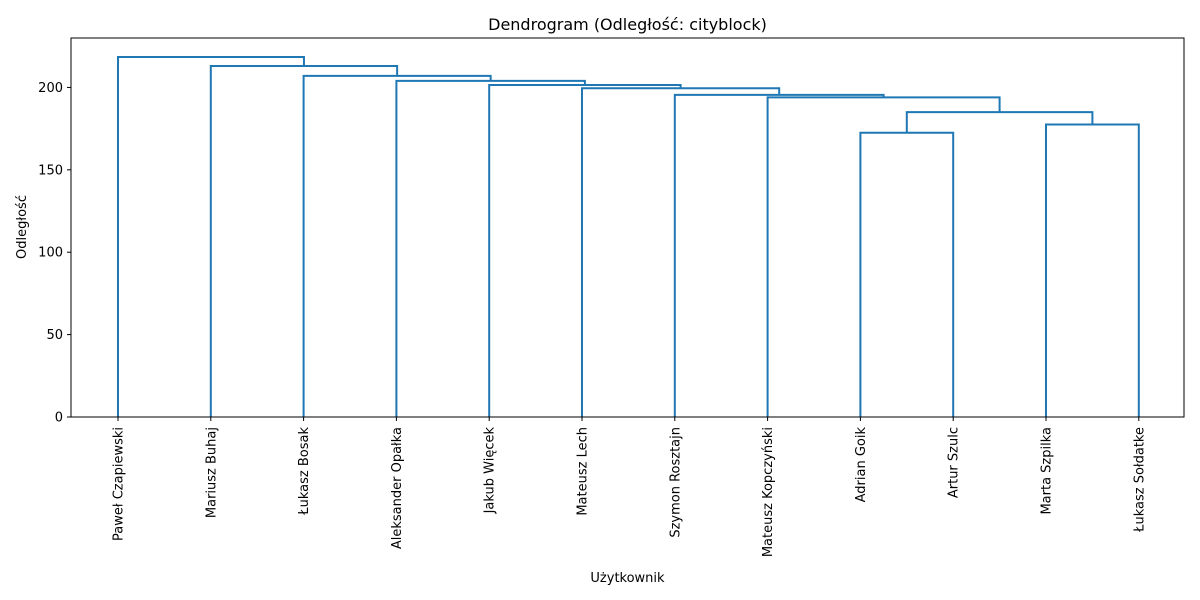 The height and width of the screenshot is (600, 1200). I want to click on leaf-label-3: Aleksander Opałka, so click(397, 488).